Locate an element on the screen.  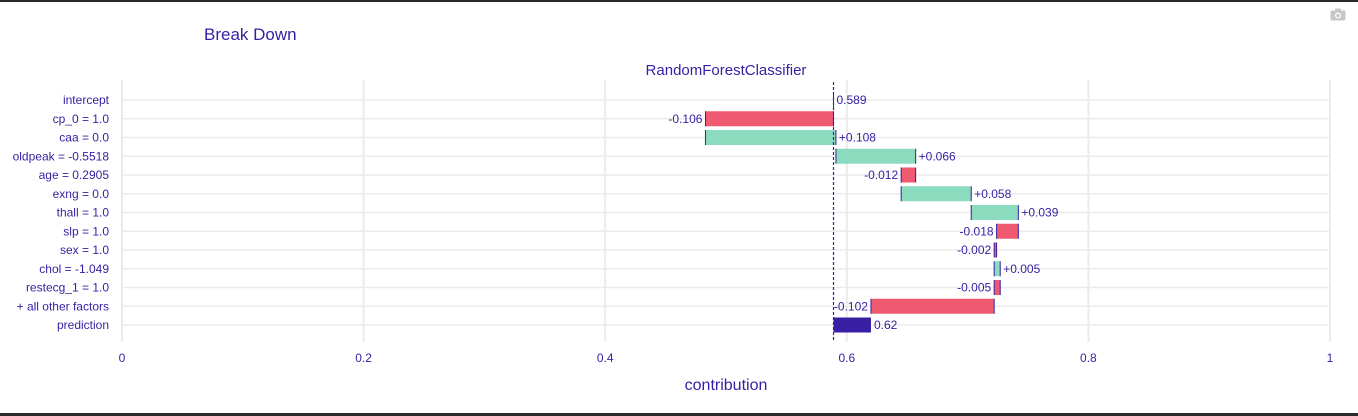
category-label: prediction is located at coordinates (83, 325).